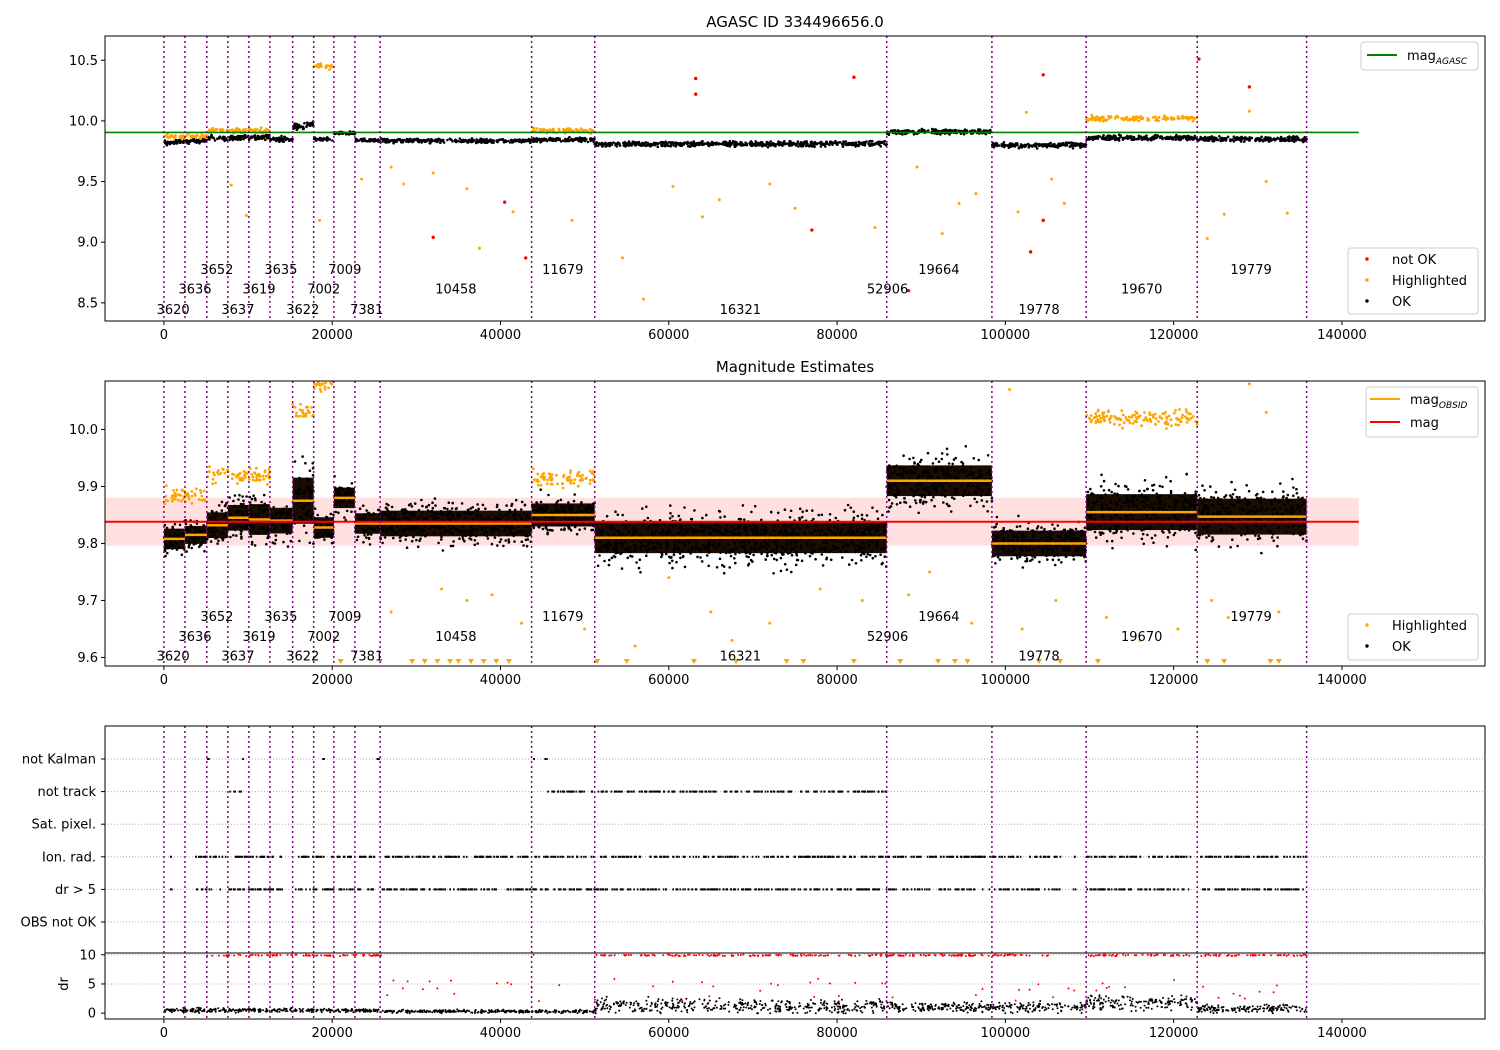 This screenshot has height=1050, width=1500. I want to click on not-ok-point, so click(696, 94).